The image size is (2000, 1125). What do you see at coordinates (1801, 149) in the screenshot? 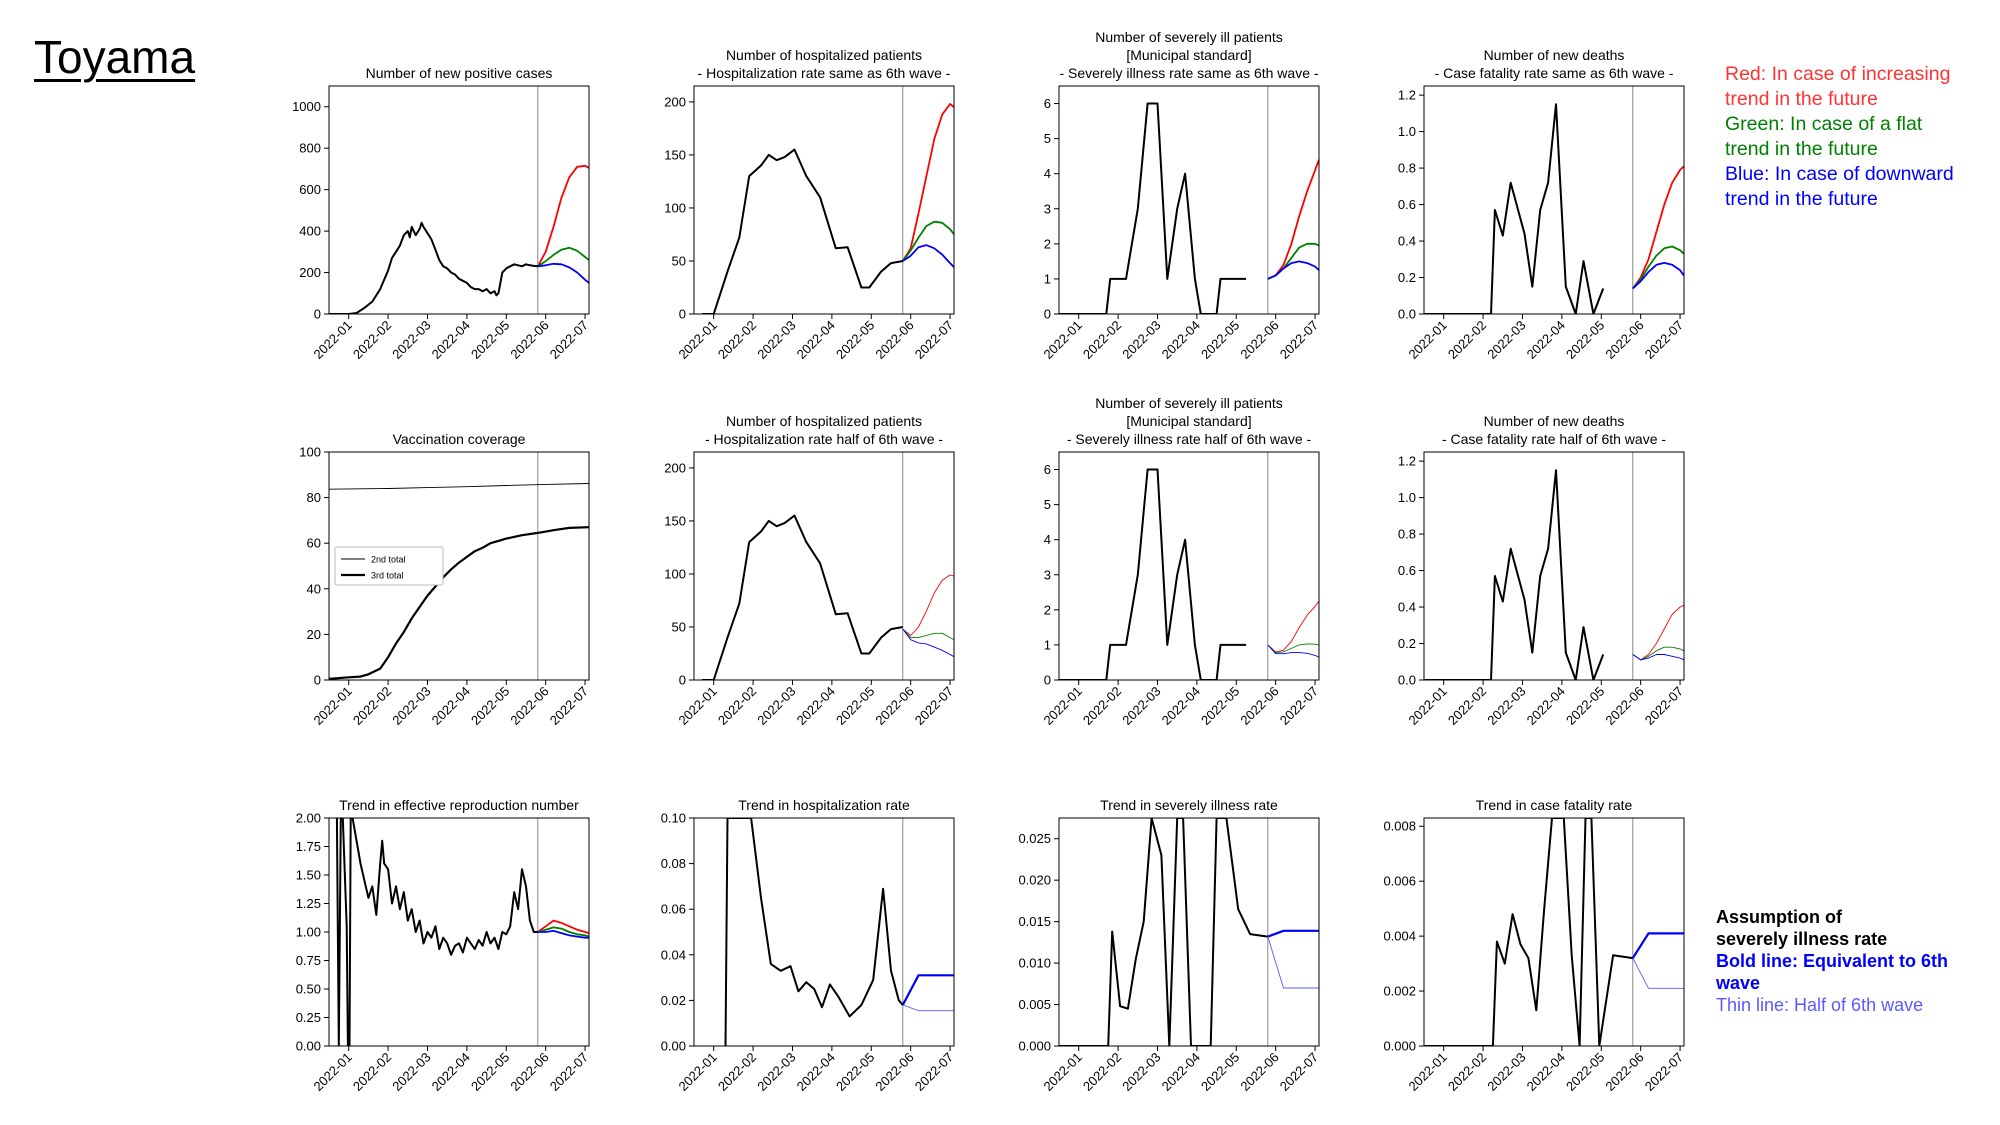
I see `note-green-2: trend in the future` at bounding box center [1801, 149].